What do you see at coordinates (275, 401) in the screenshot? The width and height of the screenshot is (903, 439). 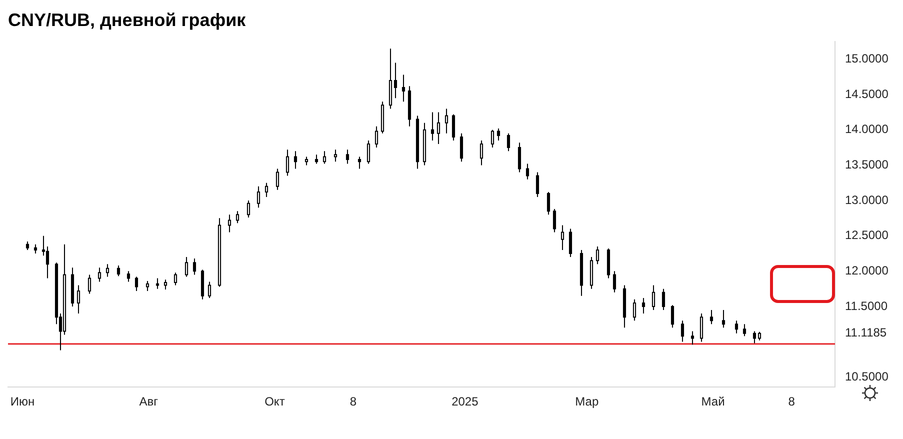 I see `x-tick-label: Окт` at bounding box center [275, 401].